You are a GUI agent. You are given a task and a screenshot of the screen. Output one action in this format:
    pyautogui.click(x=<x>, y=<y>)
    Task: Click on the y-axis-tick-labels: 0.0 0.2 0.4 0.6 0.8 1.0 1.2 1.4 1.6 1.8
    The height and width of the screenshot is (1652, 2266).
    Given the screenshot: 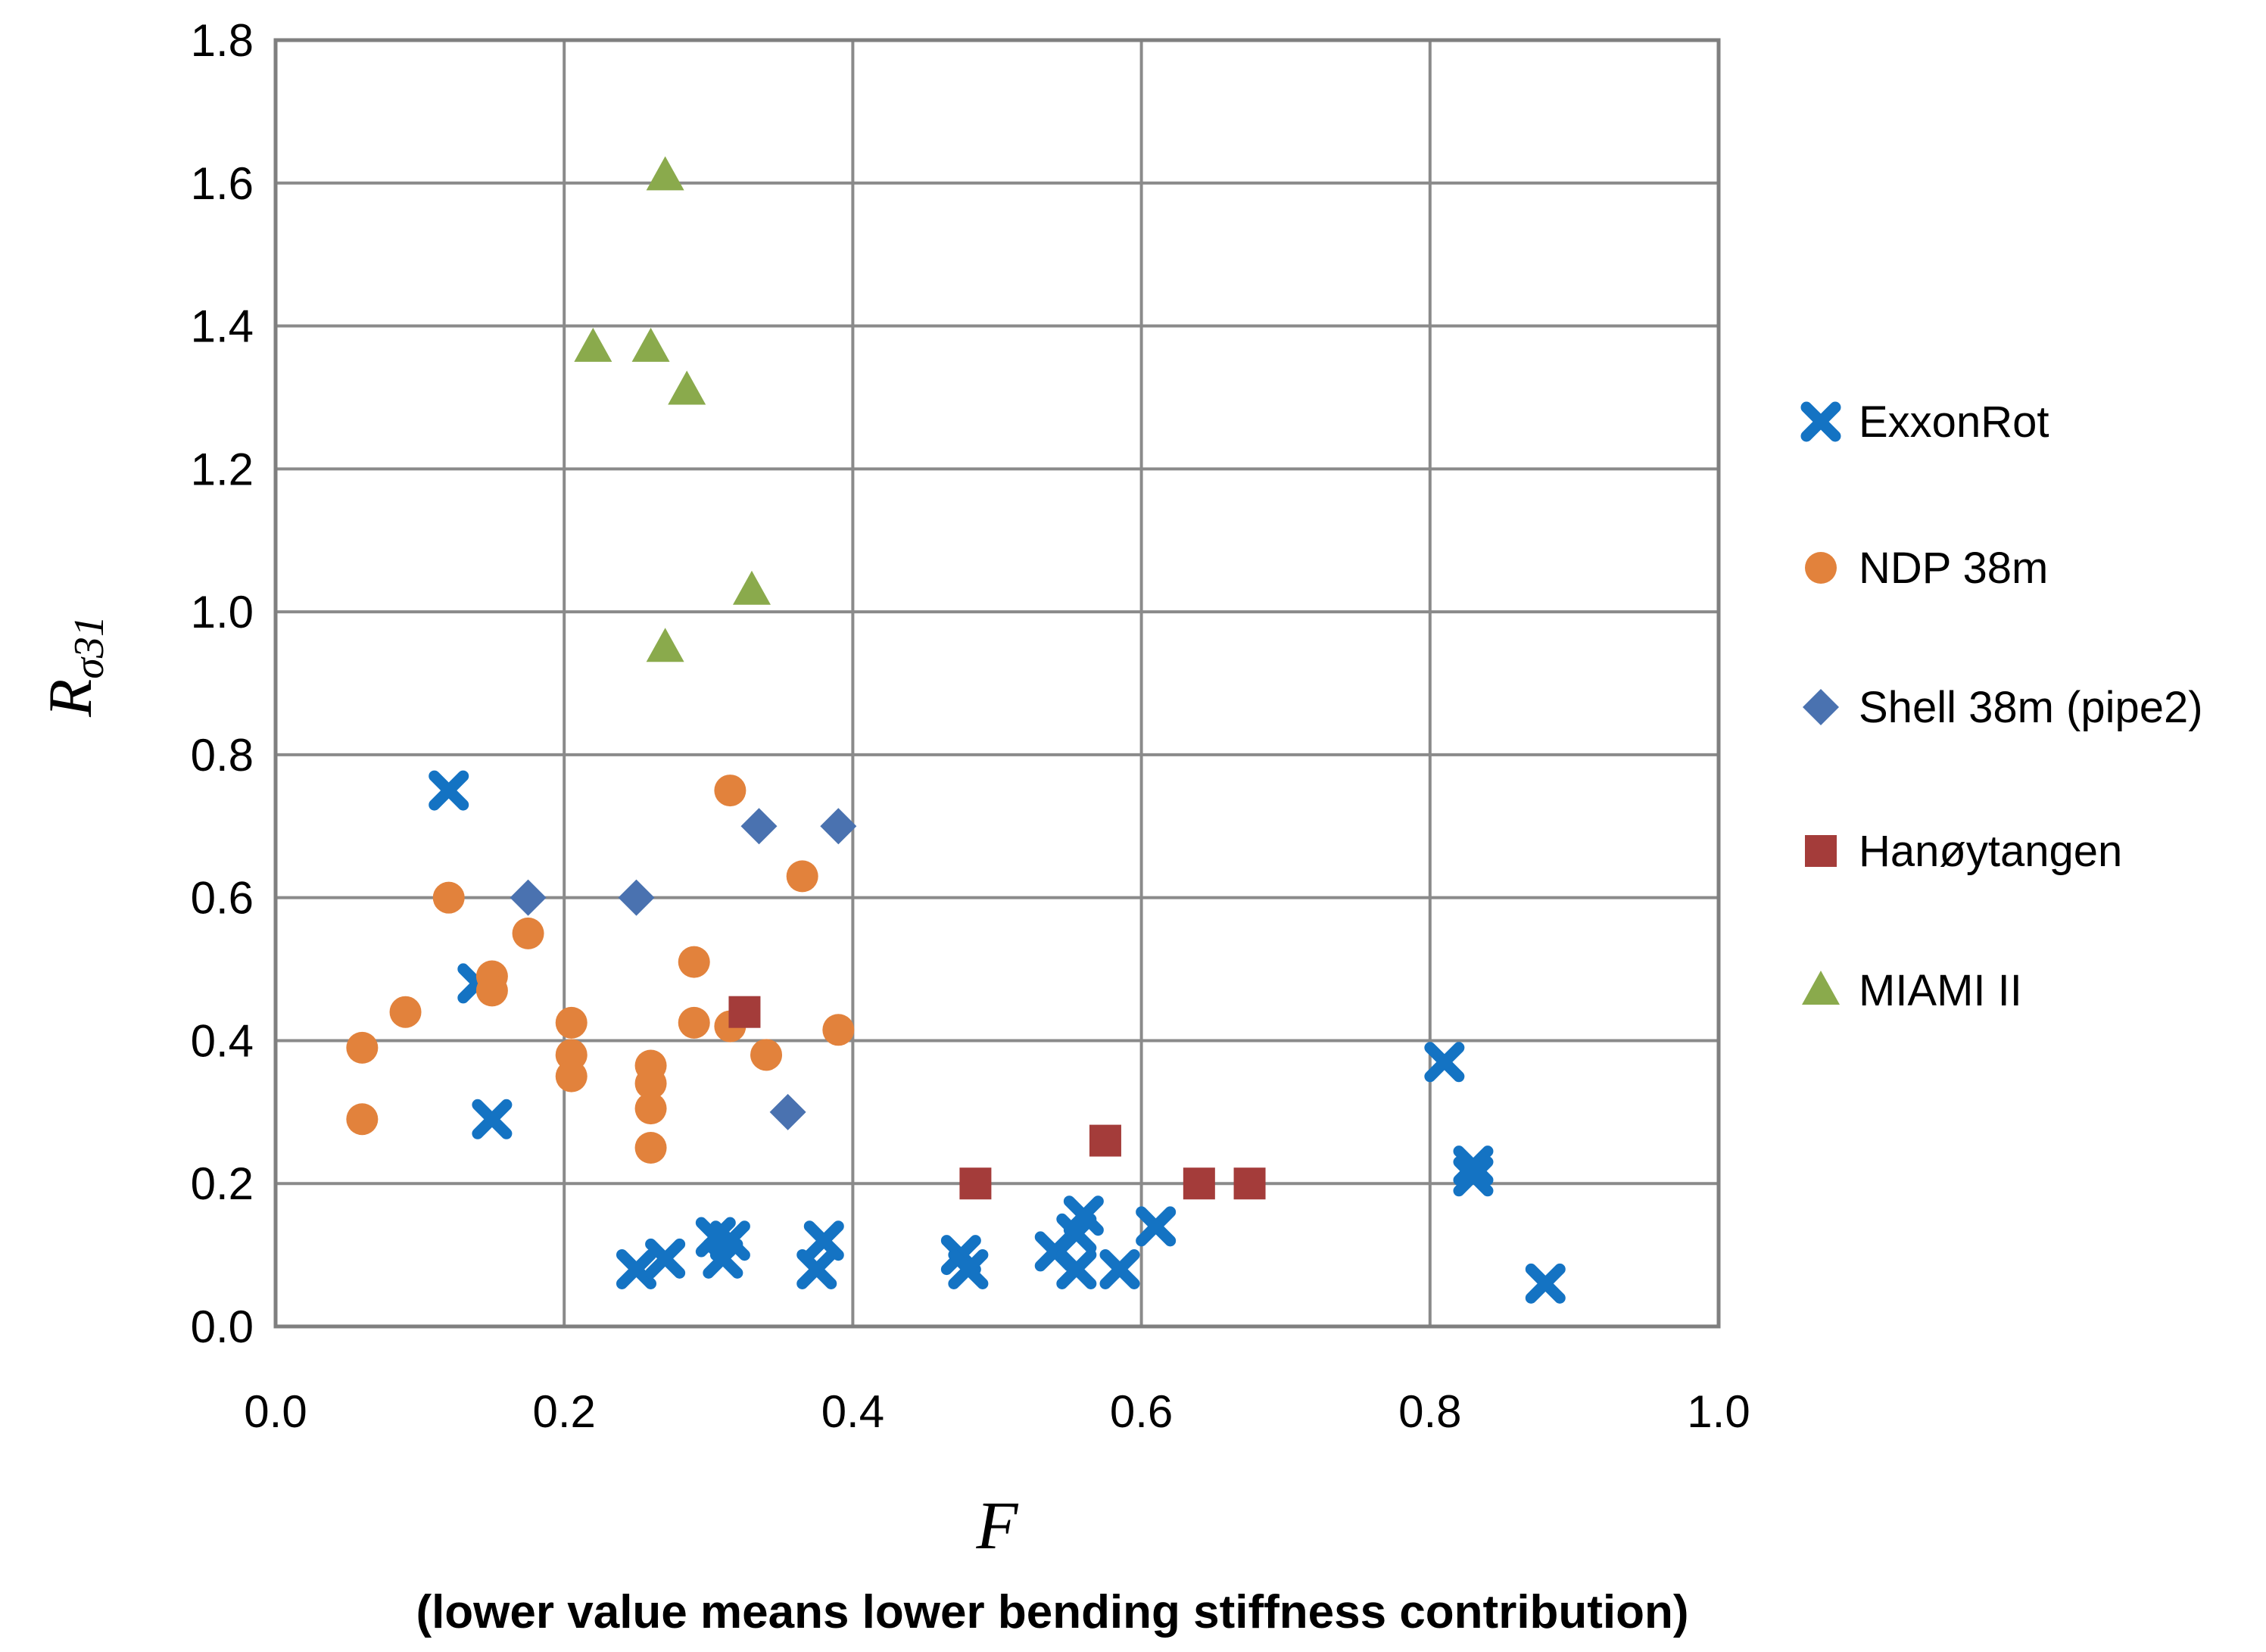 What is the action you would take?
    pyautogui.click(x=222, y=683)
    